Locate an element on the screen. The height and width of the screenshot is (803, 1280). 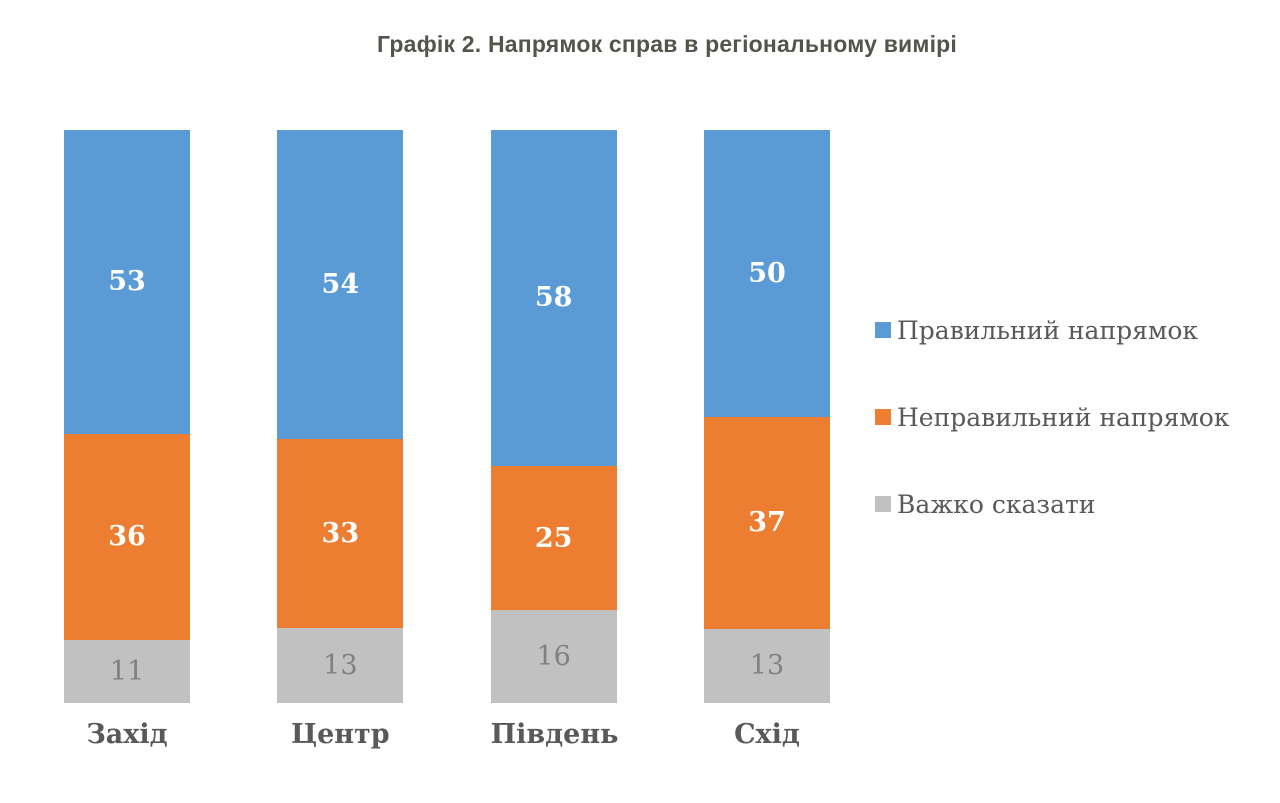
bar-segment: 54 is located at coordinates (340, 285).